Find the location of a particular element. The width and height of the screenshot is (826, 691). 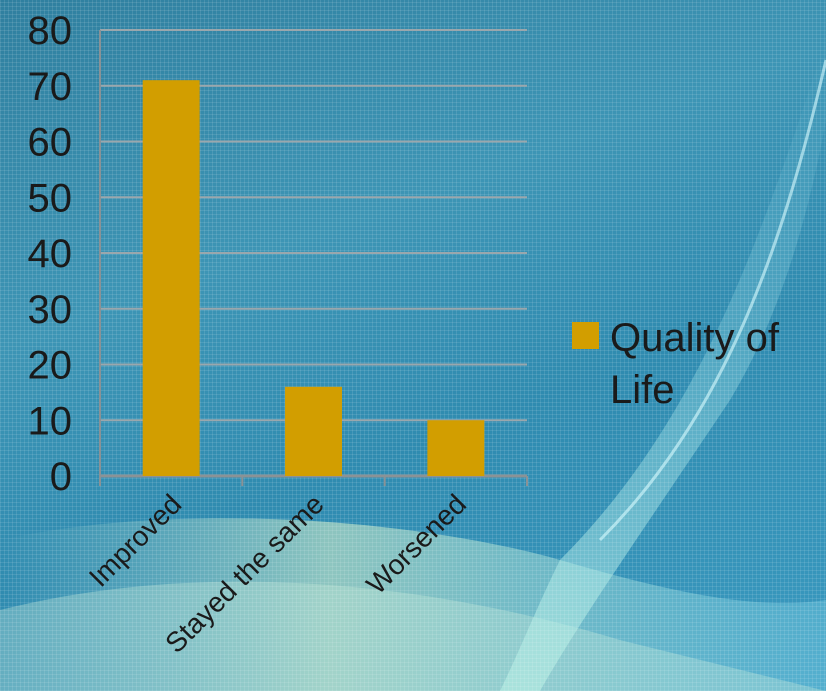

y-tick-label: 60 is located at coordinates (50, 143).